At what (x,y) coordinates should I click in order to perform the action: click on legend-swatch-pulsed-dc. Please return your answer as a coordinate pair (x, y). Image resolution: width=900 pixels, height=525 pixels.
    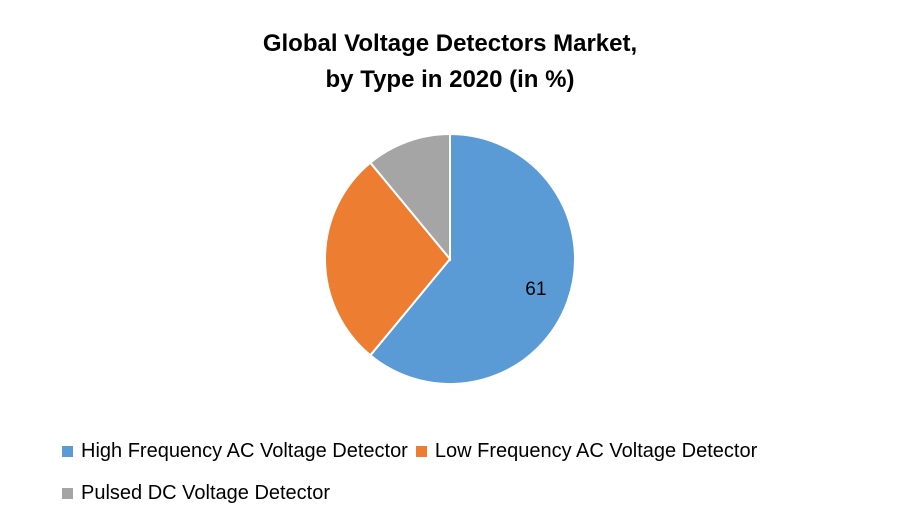
    Looking at the image, I should click on (67, 493).